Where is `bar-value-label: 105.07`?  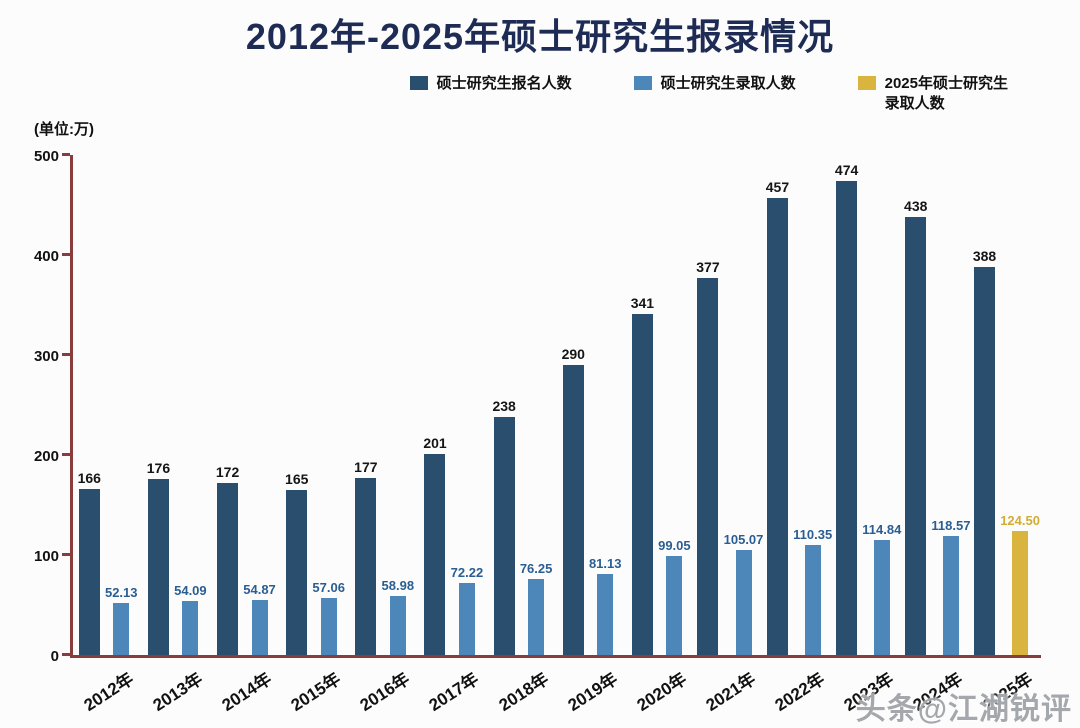
bar-value-label: 105.07 is located at coordinates (743, 539).